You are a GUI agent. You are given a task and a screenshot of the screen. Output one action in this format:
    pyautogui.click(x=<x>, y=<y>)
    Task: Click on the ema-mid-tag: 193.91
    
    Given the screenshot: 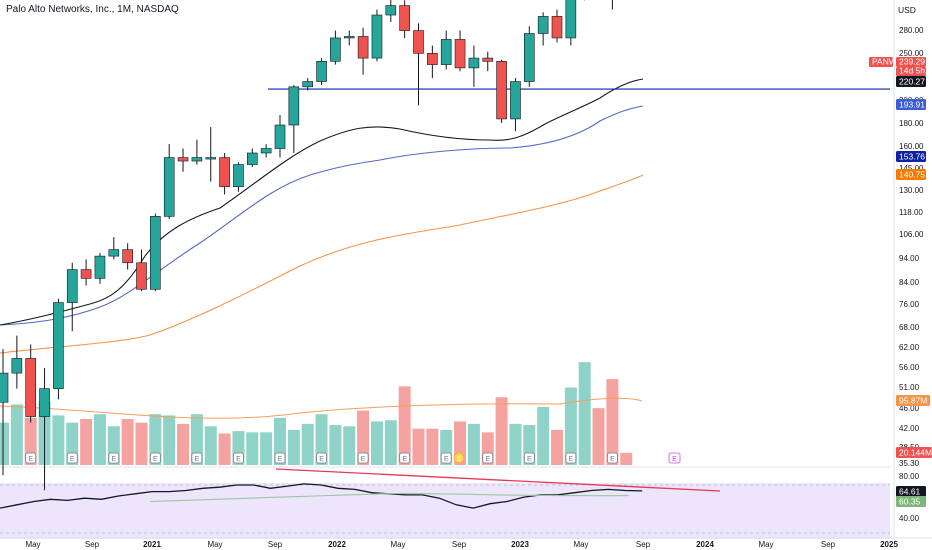 What is the action you would take?
    pyautogui.click(x=912, y=105)
    